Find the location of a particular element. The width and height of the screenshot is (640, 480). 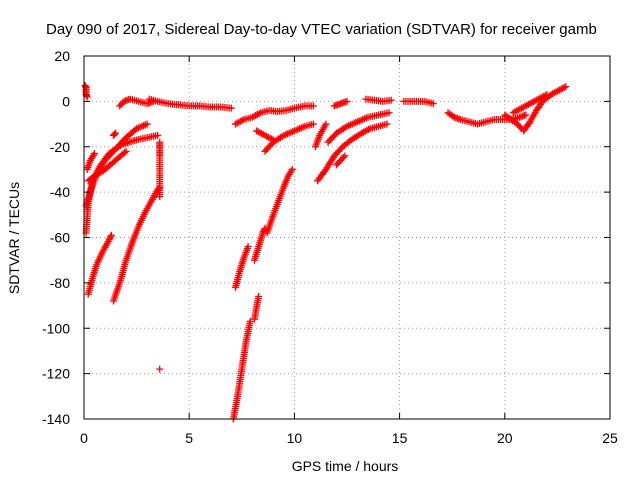

y-tick-label: -140 is located at coordinates (56, 419).